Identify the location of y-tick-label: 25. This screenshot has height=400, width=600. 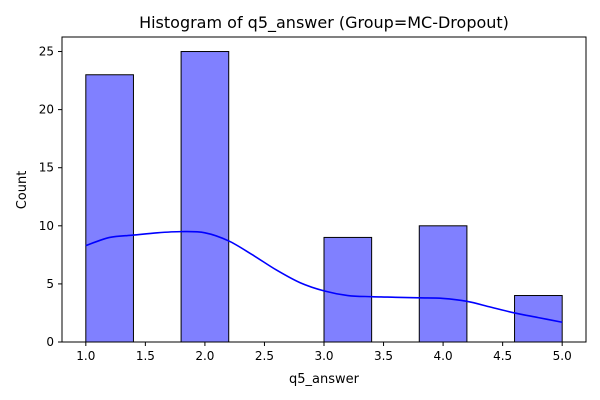
(46, 52).